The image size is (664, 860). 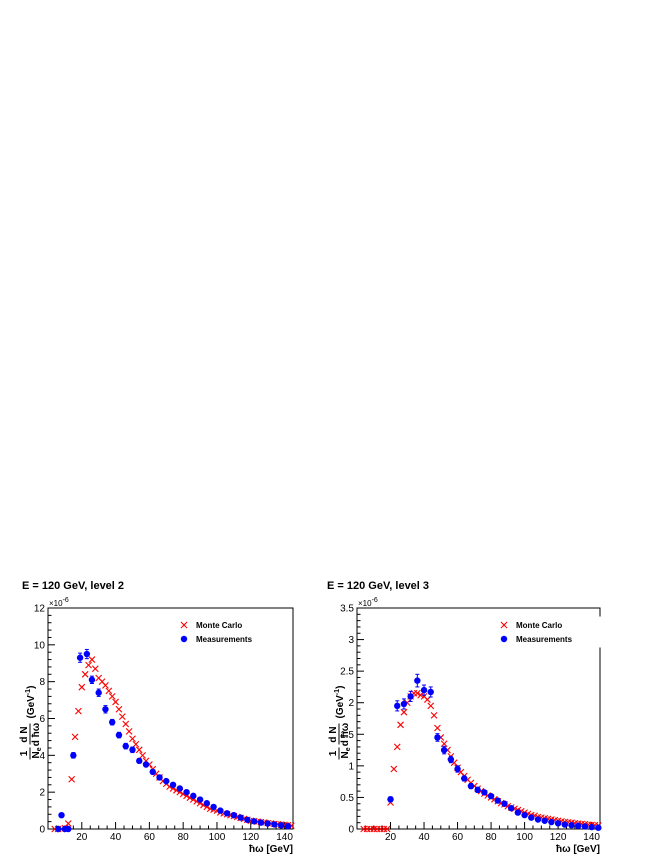 I want to click on y-tick-label: 6, so click(x=42, y=719).